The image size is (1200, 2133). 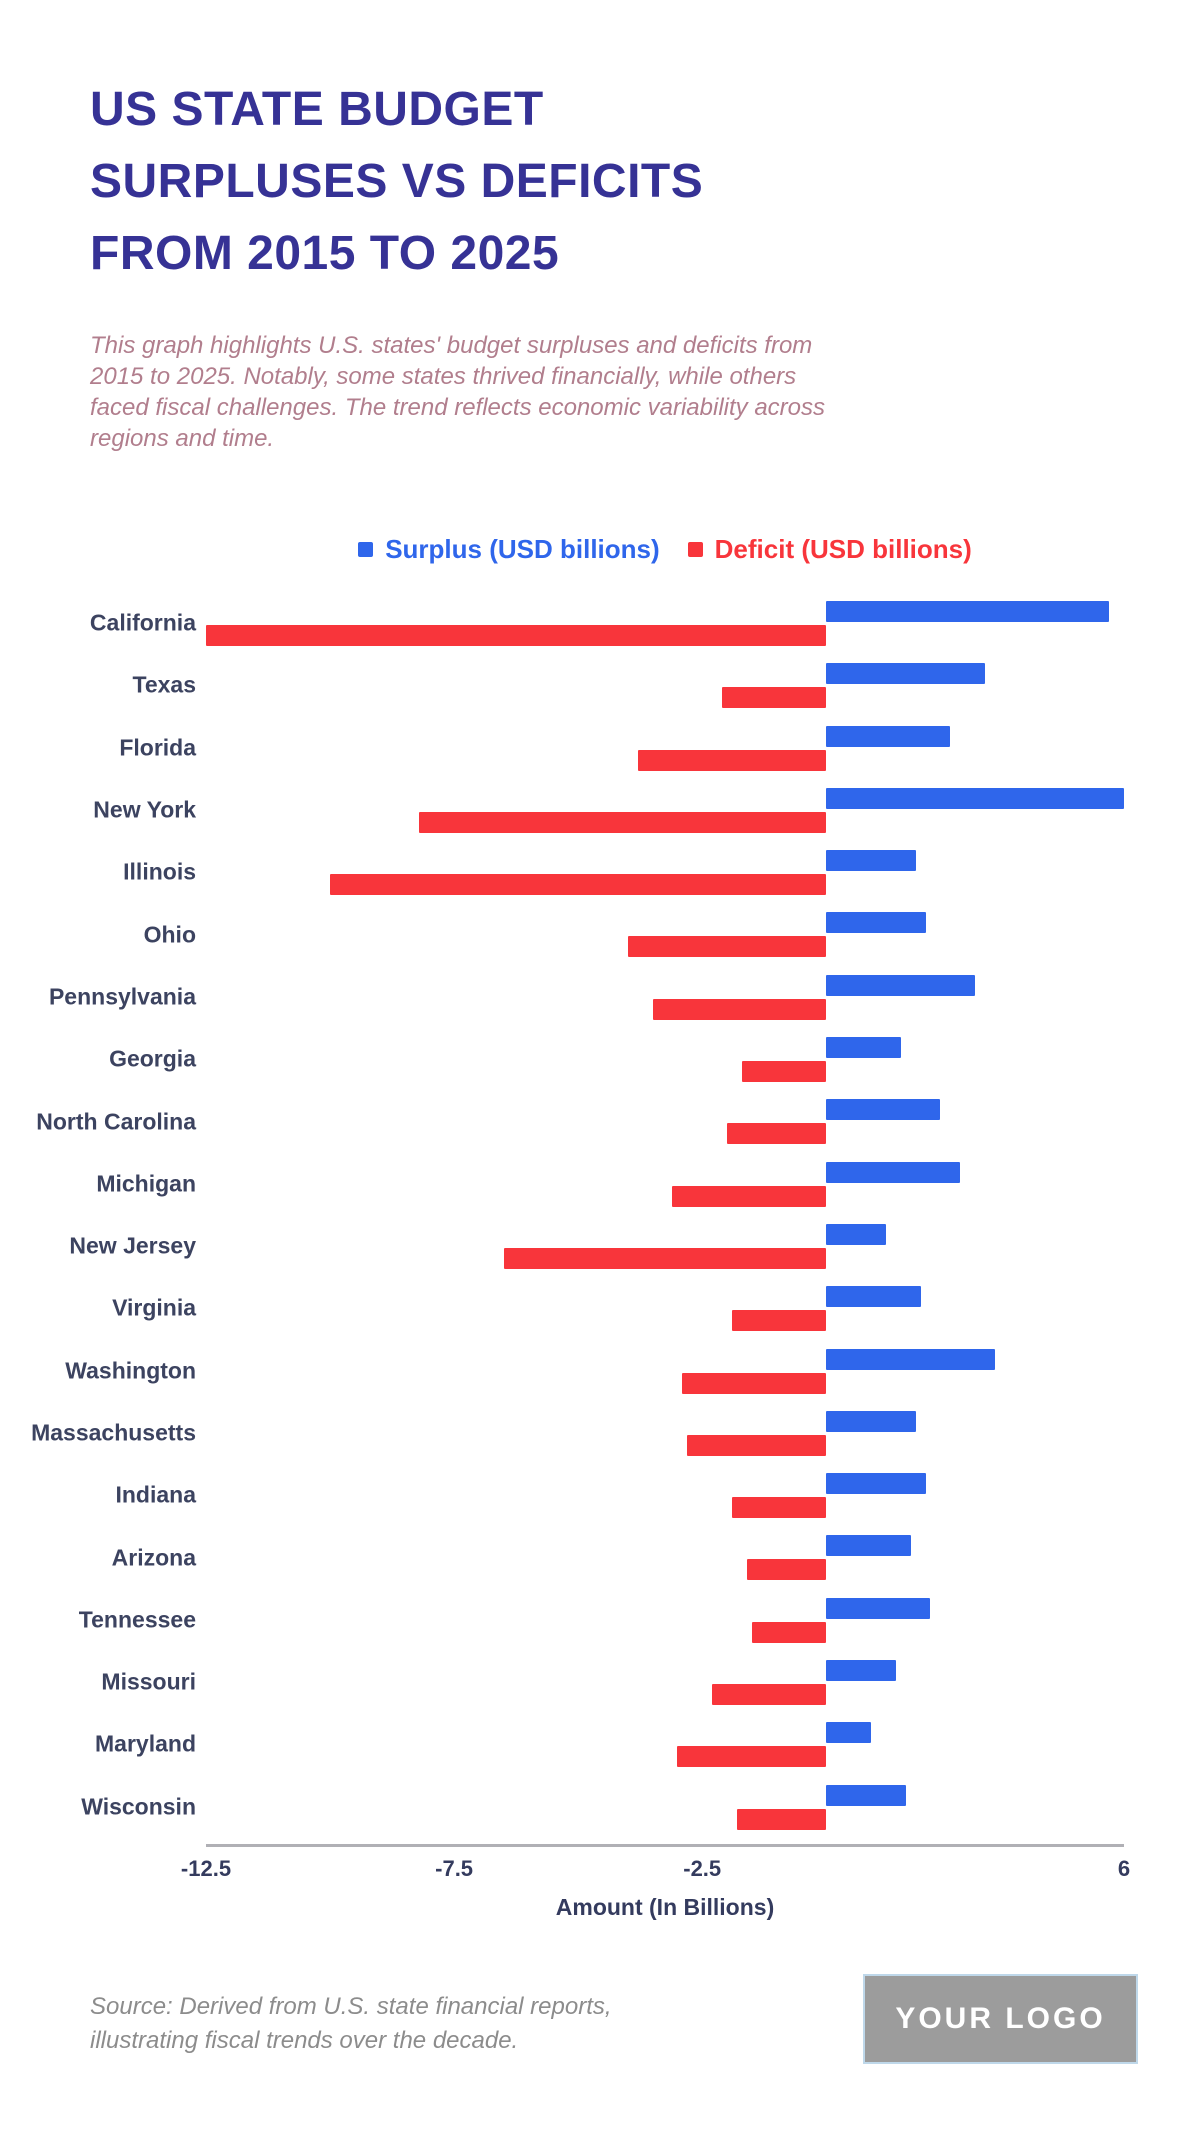 What do you see at coordinates (454, 1868) in the screenshot?
I see `x-axis-tick-label: -7.5` at bounding box center [454, 1868].